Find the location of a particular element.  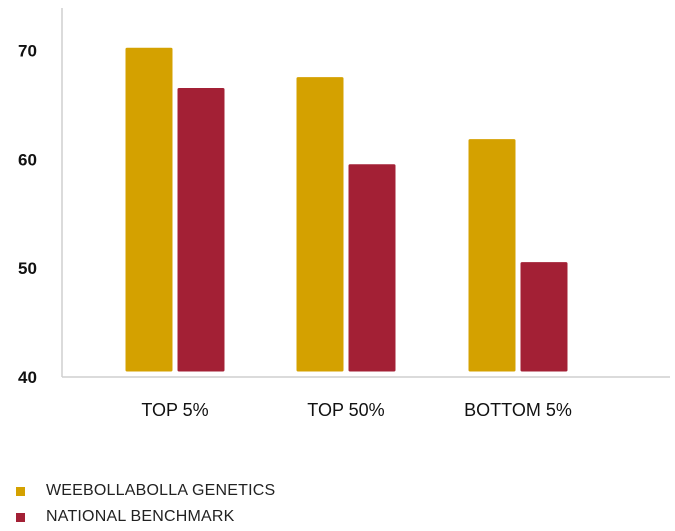

y-axis-ticks: 40 50 60 70 is located at coordinates (27, 214).